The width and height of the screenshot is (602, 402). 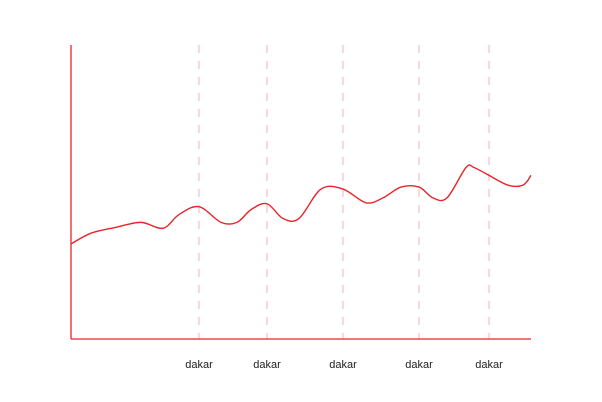 I want to click on x-tick-label-2: dakar, so click(x=267, y=365).